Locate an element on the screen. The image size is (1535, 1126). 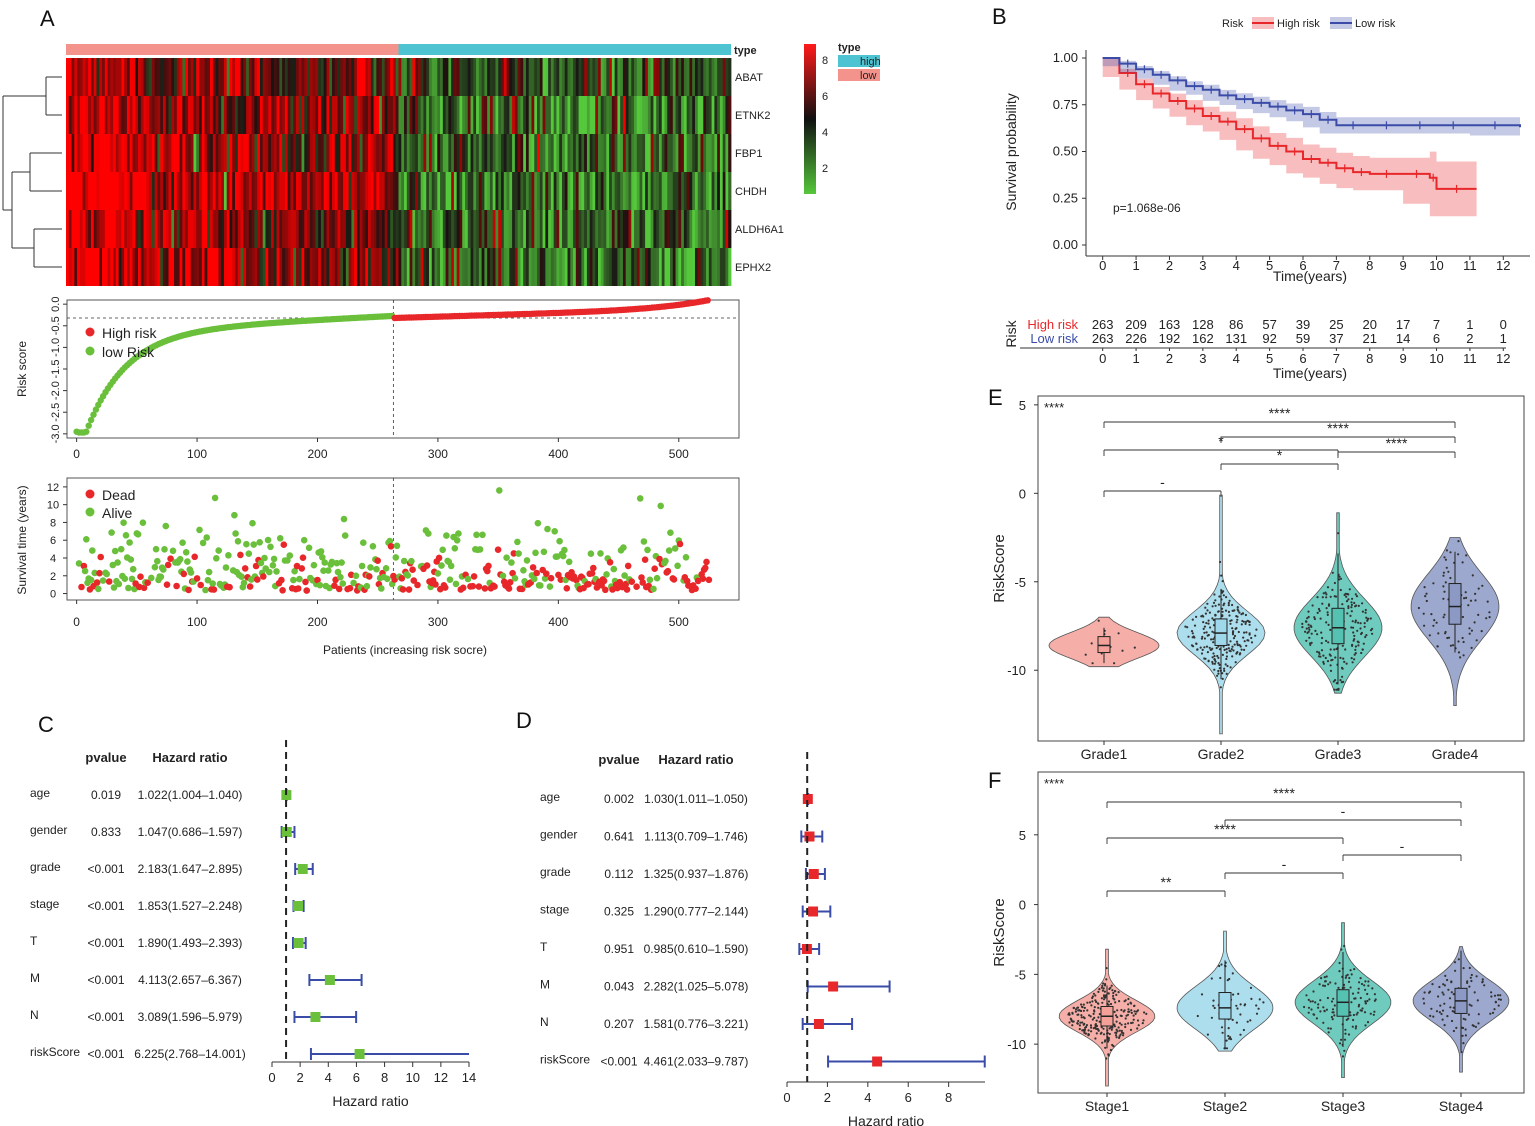
type-legend-label-low: low is located at coordinates (868, 76).